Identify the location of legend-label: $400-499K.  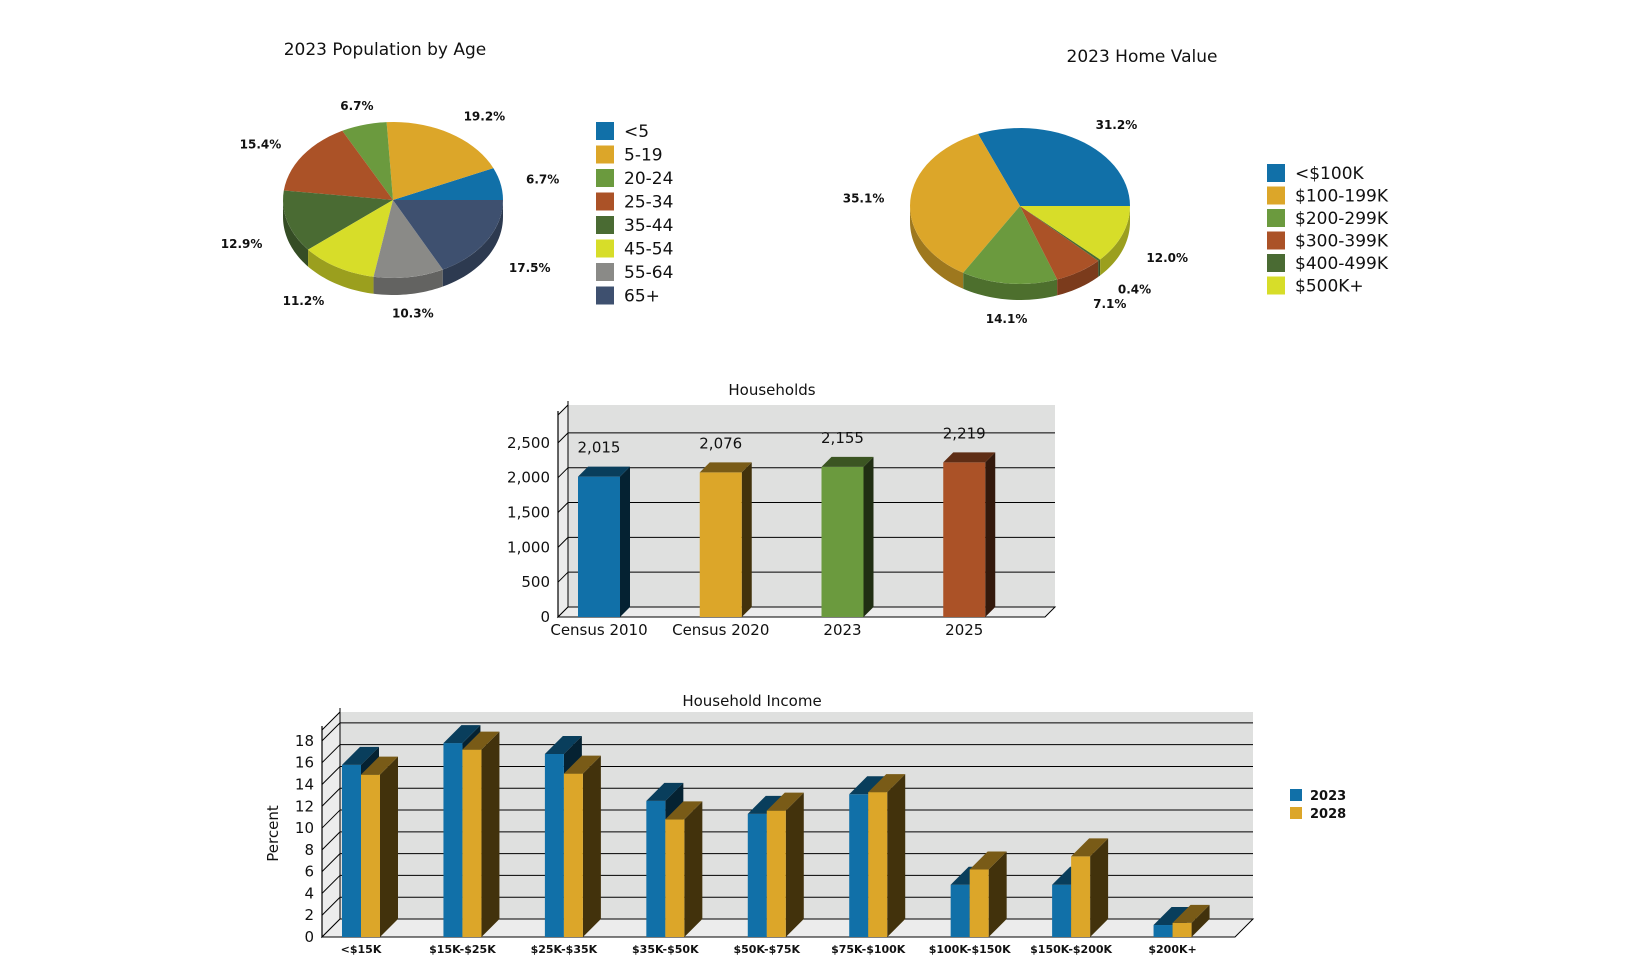
(1342, 264).